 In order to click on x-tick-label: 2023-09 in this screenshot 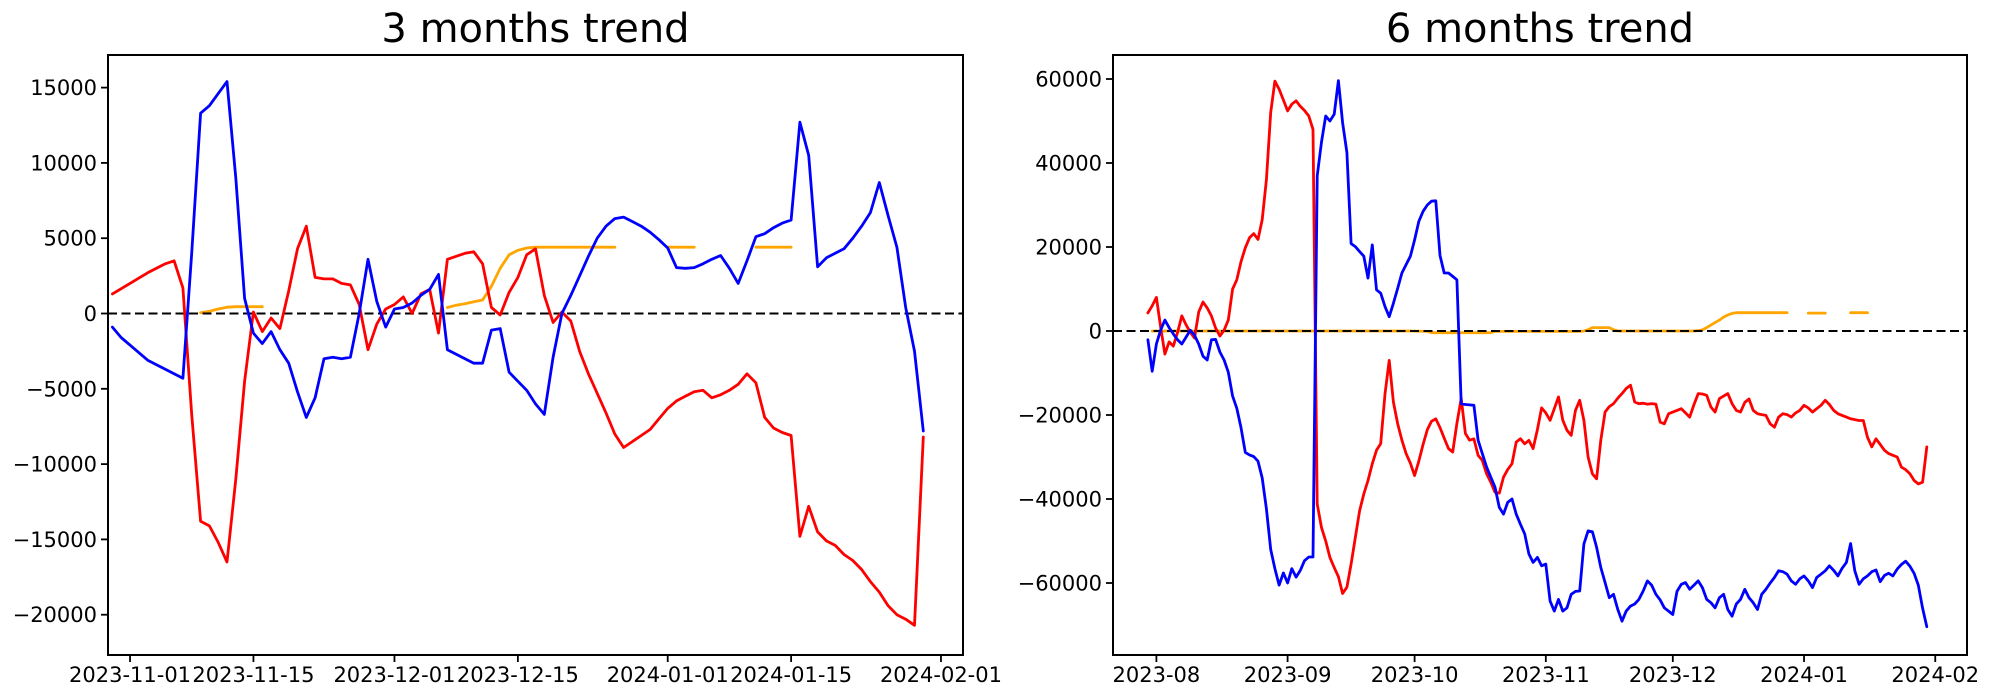, I will do `click(1288, 675)`.